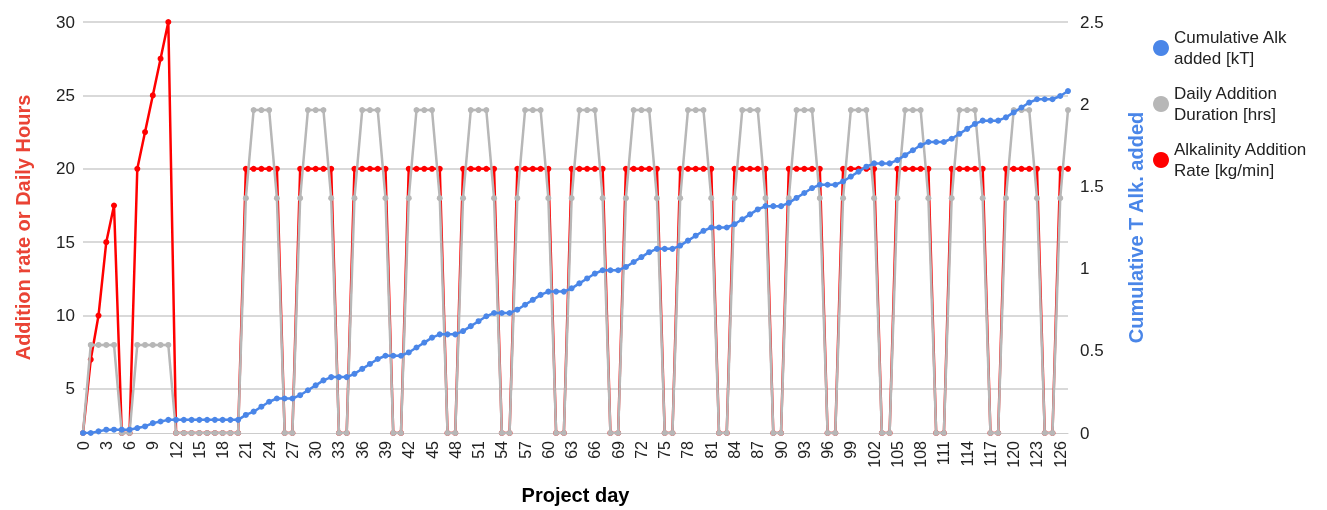 Image resolution: width=1327 pixels, height=510 pixels. Describe the element at coordinates (1085, 104) in the screenshot. I see `y2-tick-label: 2` at that location.